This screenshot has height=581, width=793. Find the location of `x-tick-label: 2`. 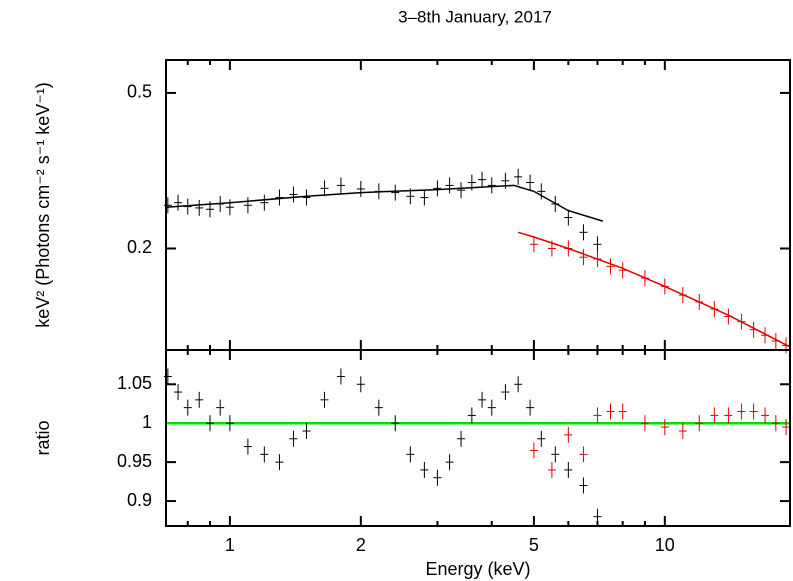

x-tick-label: 2 is located at coordinates (361, 545).